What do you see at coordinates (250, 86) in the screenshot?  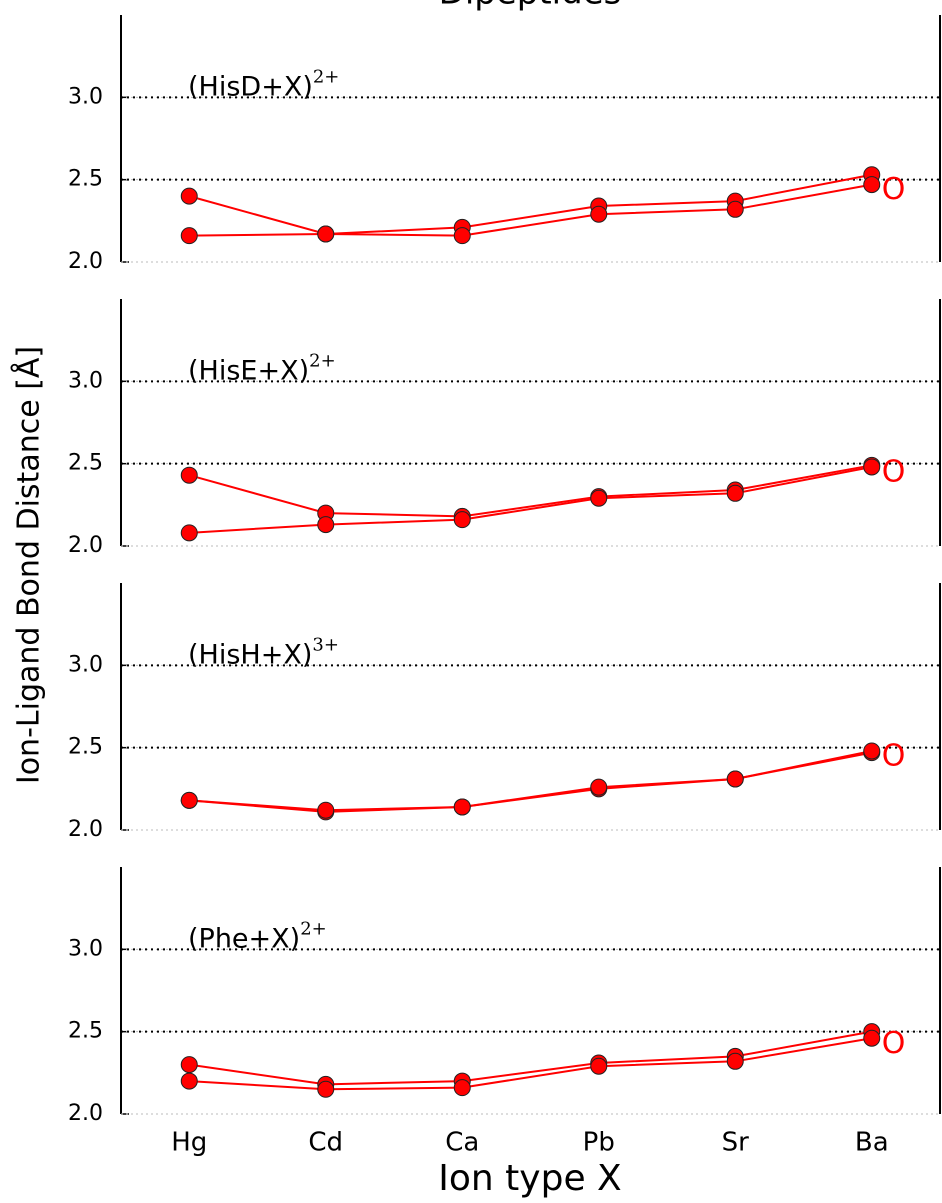 I see `panel-label-text: (HisD+X)` at bounding box center [250, 86].